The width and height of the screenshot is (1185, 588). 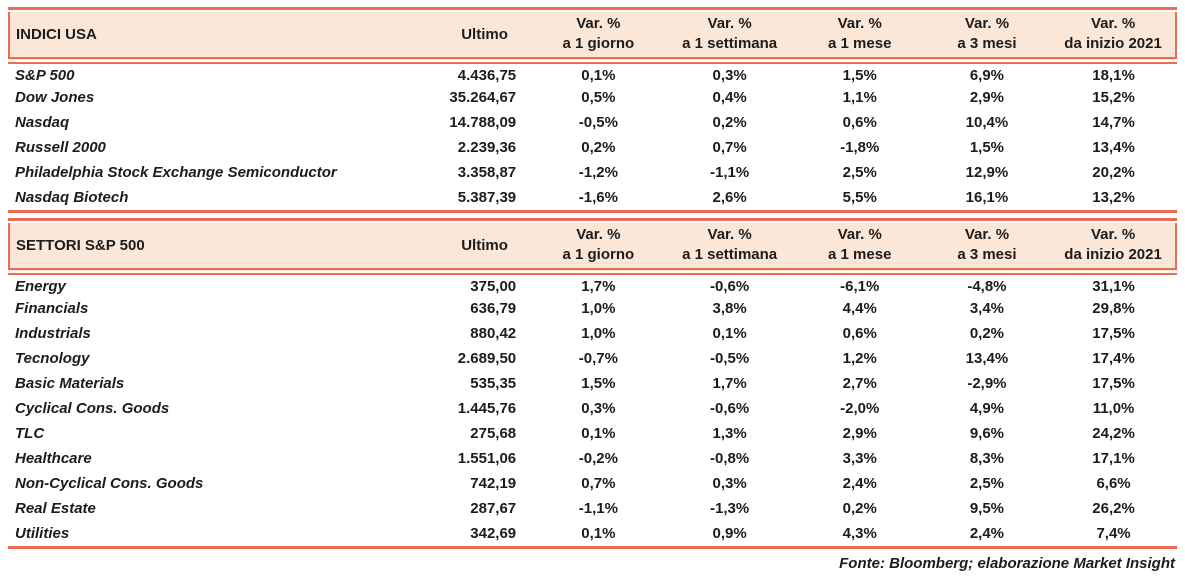 What do you see at coordinates (987, 172) in the screenshot?
I see `pct-3-mesi: 12,9%` at bounding box center [987, 172].